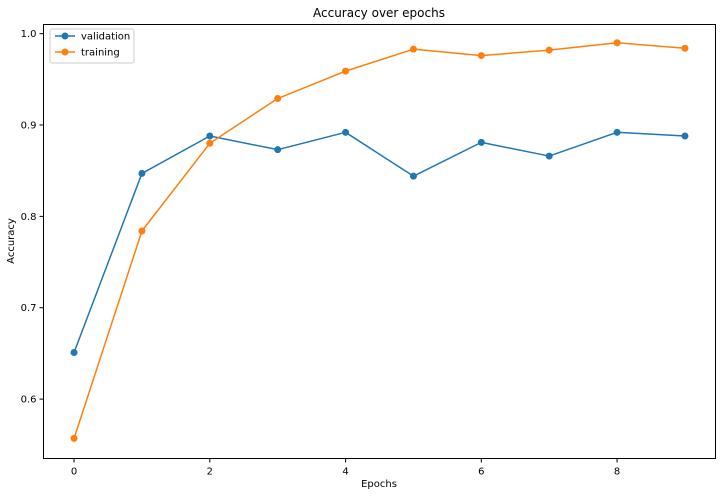  What do you see at coordinates (379, 484) in the screenshot?
I see `x-axis-label: Epochs` at bounding box center [379, 484].